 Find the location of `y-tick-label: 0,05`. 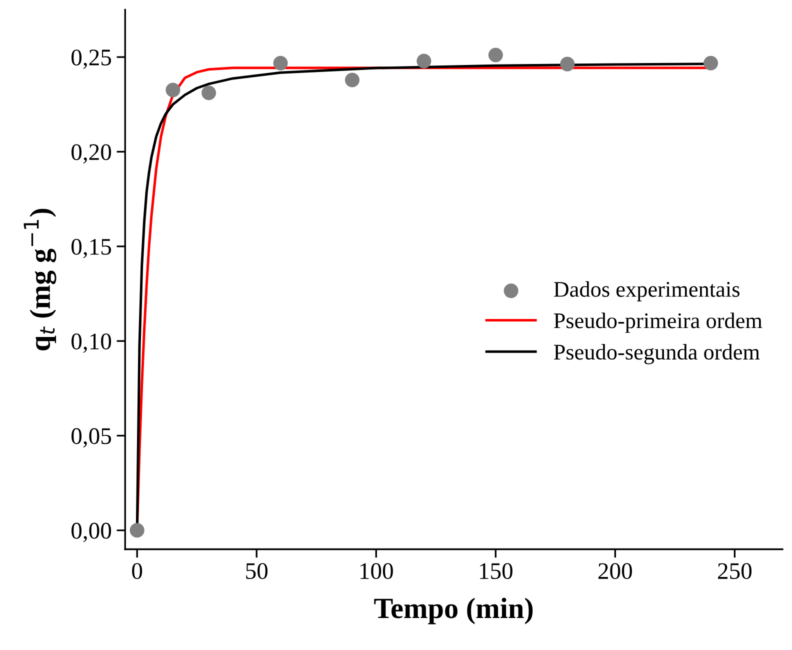

y-tick-label: 0,05 is located at coordinates (92, 438).